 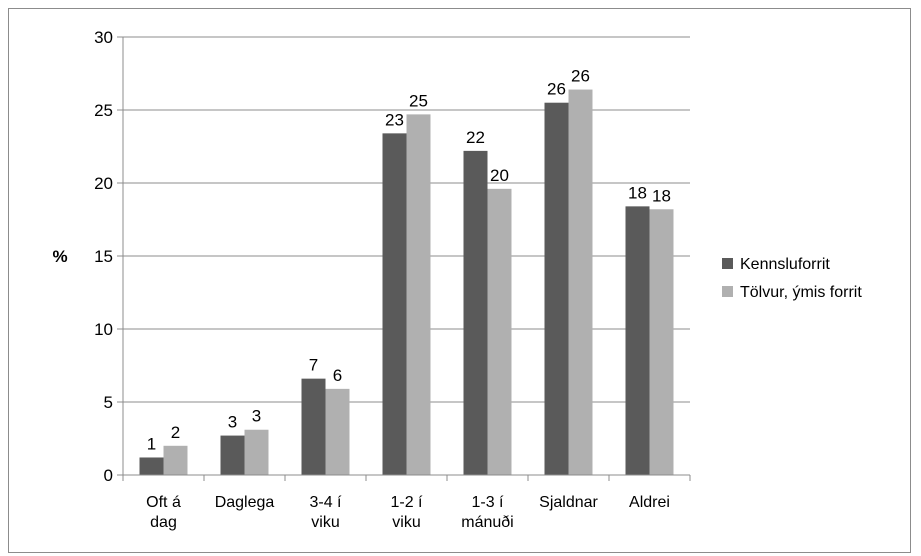 I want to click on data-label: 22, so click(x=475, y=137).